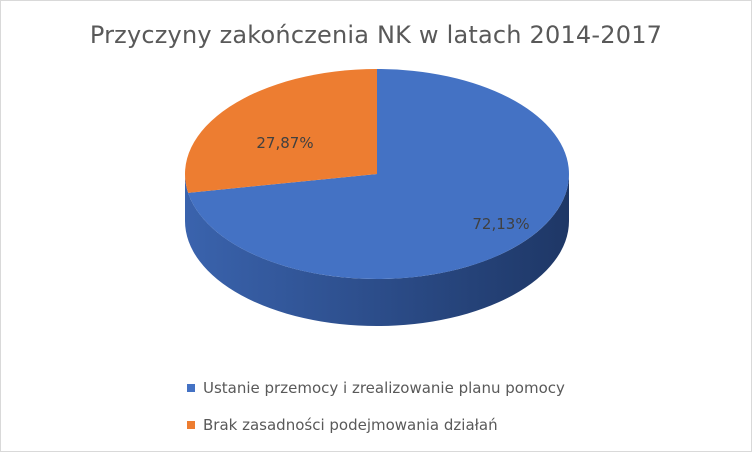  Describe the element at coordinates (350, 425) in the screenshot. I see `legend-label: Brak zasadności podejmowania działań` at that location.